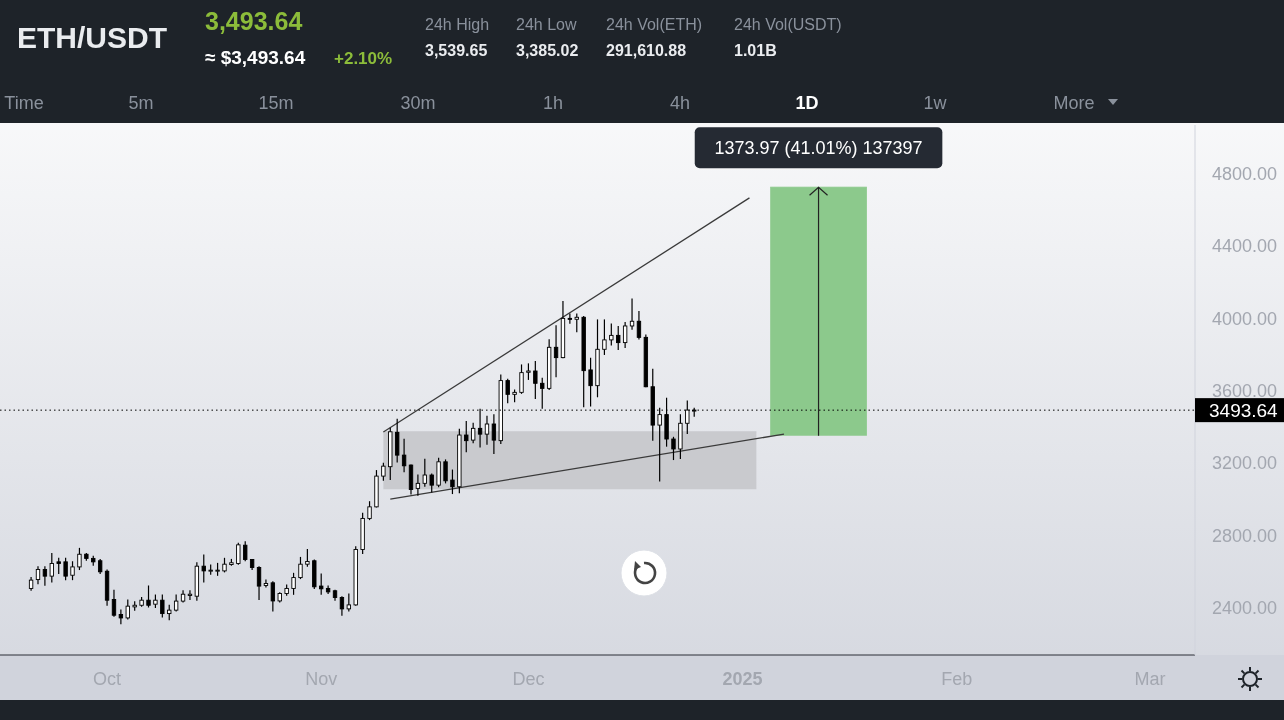 This screenshot has height=720, width=1284. Describe the element at coordinates (818, 148) in the screenshot. I see `annotation: 1373.97 (41.01%) 137397` at that location.